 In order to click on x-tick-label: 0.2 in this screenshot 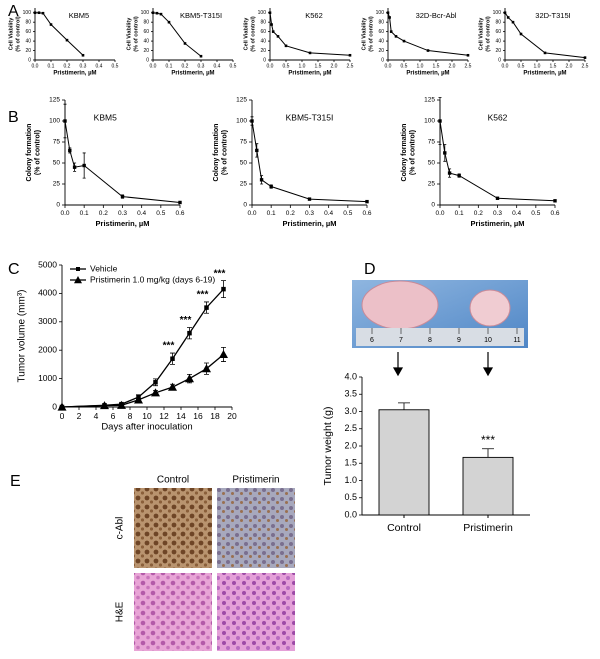, I will do `click(67, 66)`.